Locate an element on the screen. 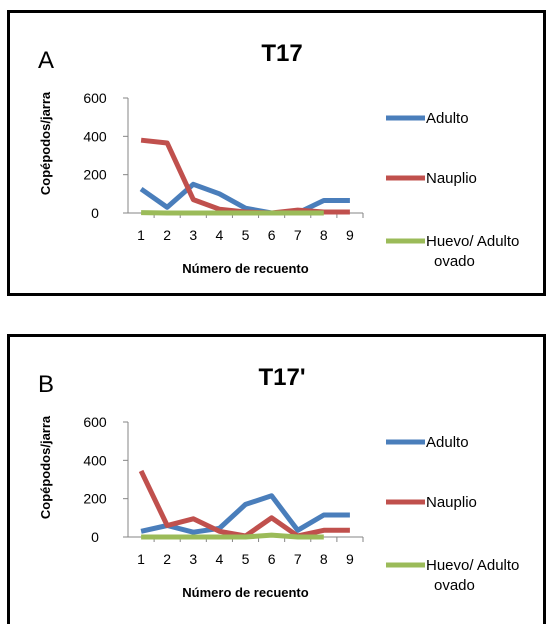 The height and width of the screenshot is (627, 552). series-line-huevo is located at coordinates (232, 536).